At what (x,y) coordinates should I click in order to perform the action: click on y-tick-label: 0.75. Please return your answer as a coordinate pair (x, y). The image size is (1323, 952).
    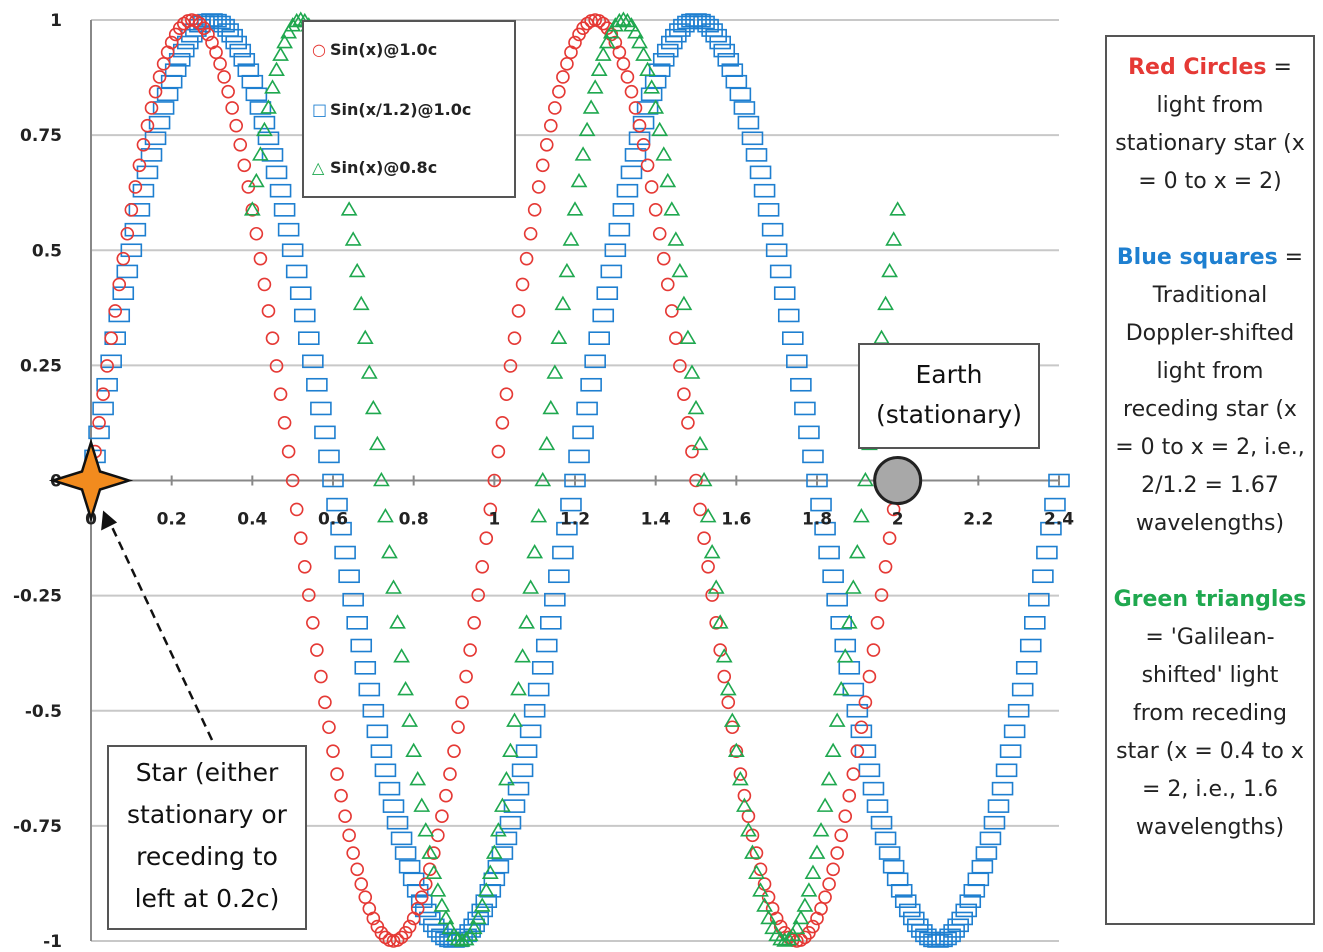
    Looking at the image, I should click on (41, 136).